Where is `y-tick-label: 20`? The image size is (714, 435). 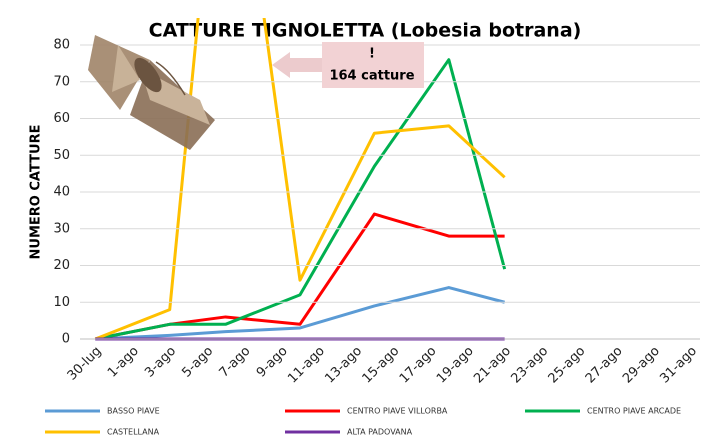 y-tick-label: 20 is located at coordinates (61, 265).